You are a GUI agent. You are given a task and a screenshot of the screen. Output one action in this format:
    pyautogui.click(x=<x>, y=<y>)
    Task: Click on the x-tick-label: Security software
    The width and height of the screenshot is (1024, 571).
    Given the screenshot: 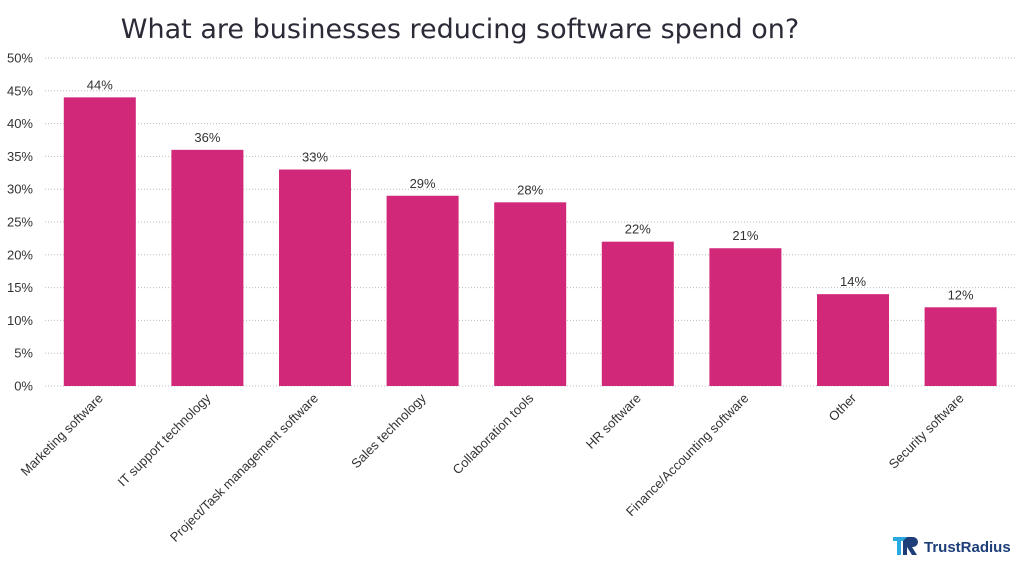 What is the action you would take?
    pyautogui.click(x=926, y=431)
    